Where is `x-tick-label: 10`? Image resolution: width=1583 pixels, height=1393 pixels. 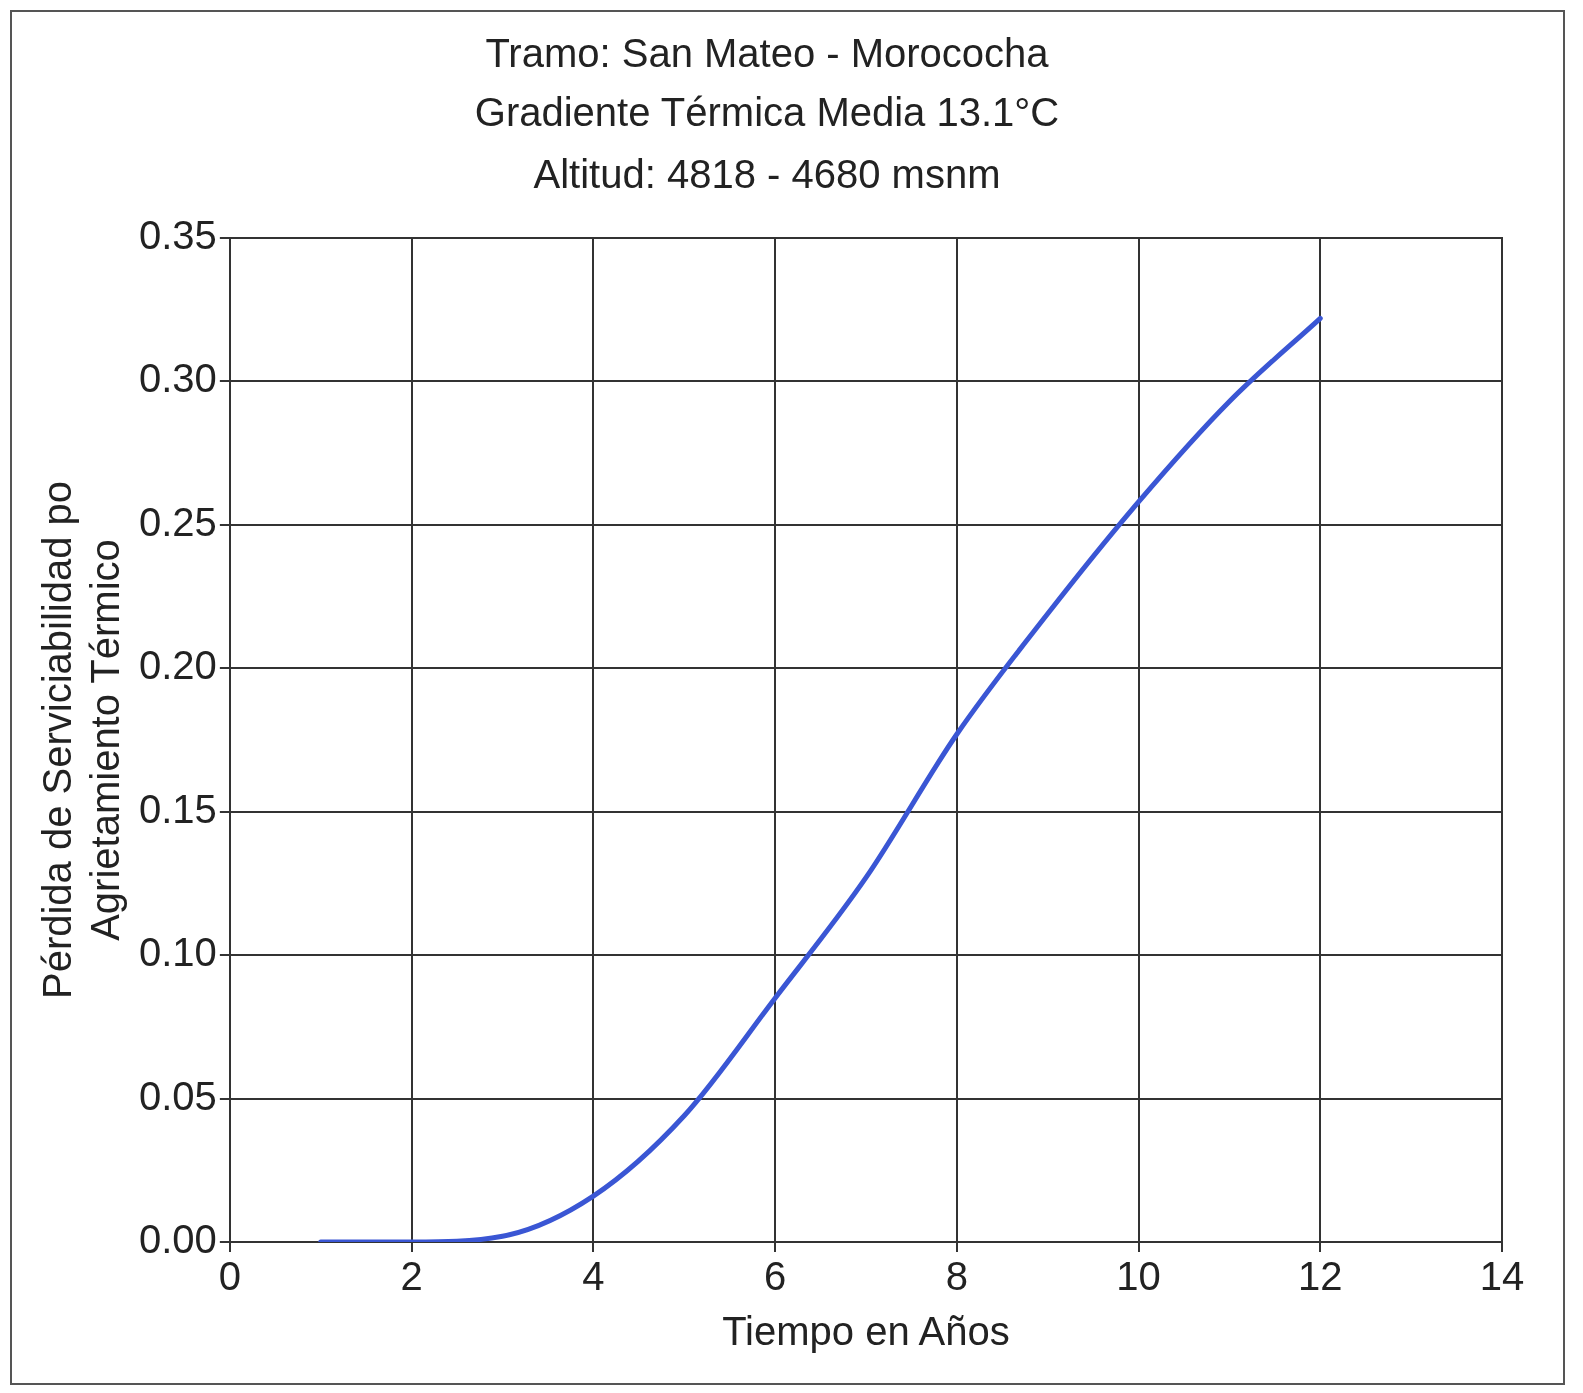 x-tick-label: 10 is located at coordinates (1138, 1276).